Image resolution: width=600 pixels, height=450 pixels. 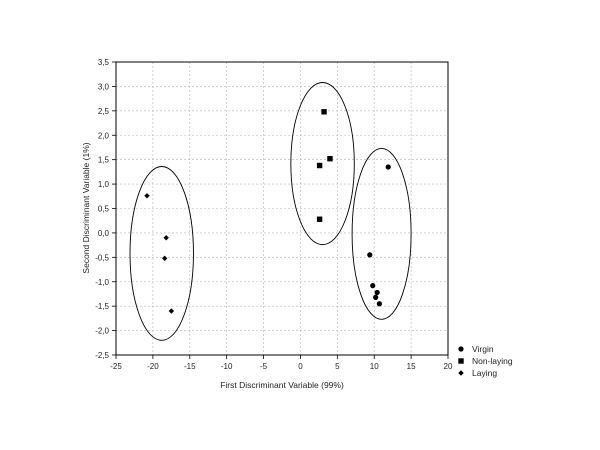 What do you see at coordinates (484, 373) in the screenshot?
I see `legend-label-laying: Laying` at bounding box center [484, 373].